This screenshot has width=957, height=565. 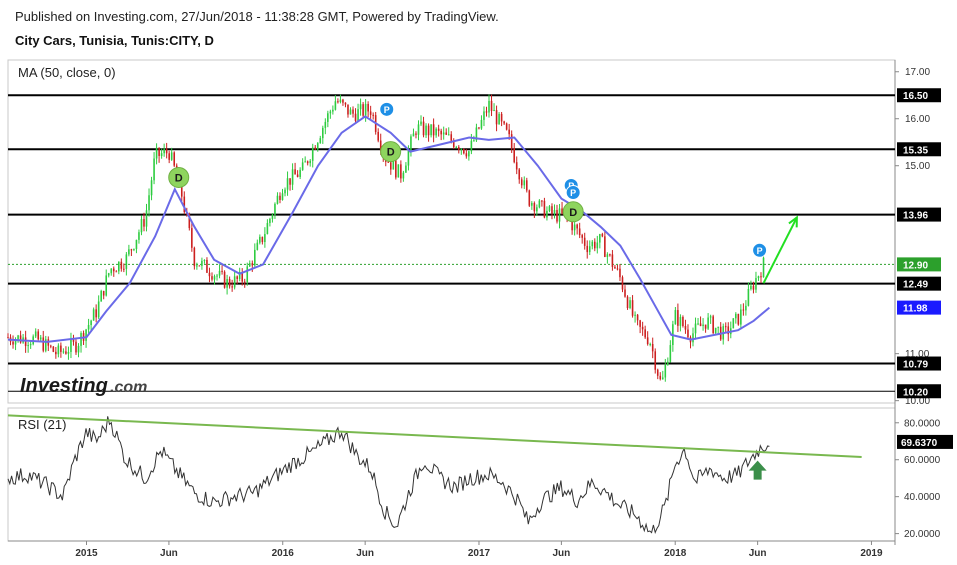 What do you see at coordinates (780, 250) in the screenshot?
I see `forecast-arrow-line` at bounding box center [780, 250].